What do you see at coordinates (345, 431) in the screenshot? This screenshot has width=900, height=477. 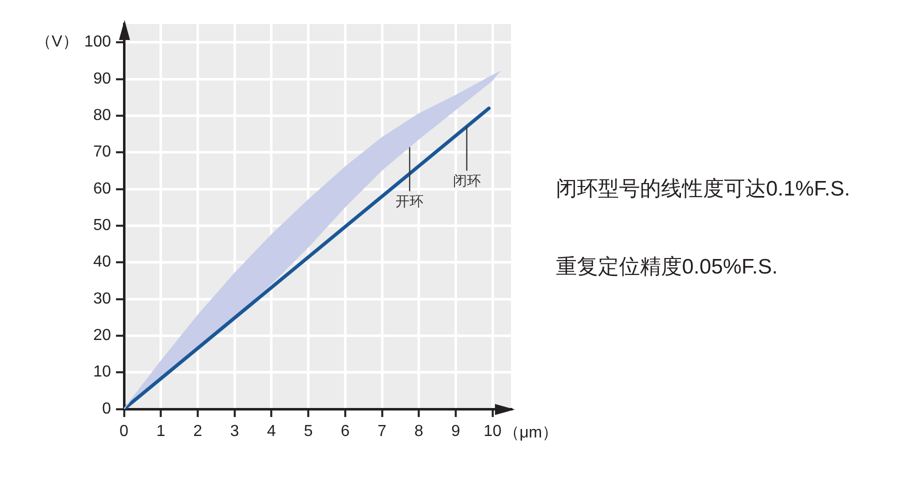 I see `x-tick-label: 6` at bounding box center [345, 431].